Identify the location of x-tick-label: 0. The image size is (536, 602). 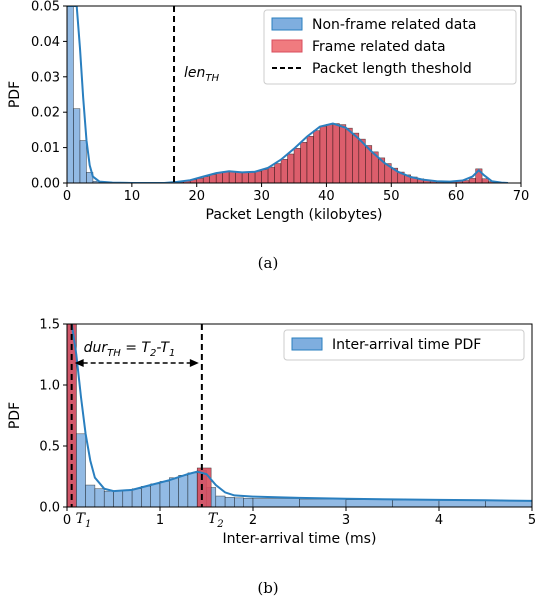
(67, 520).